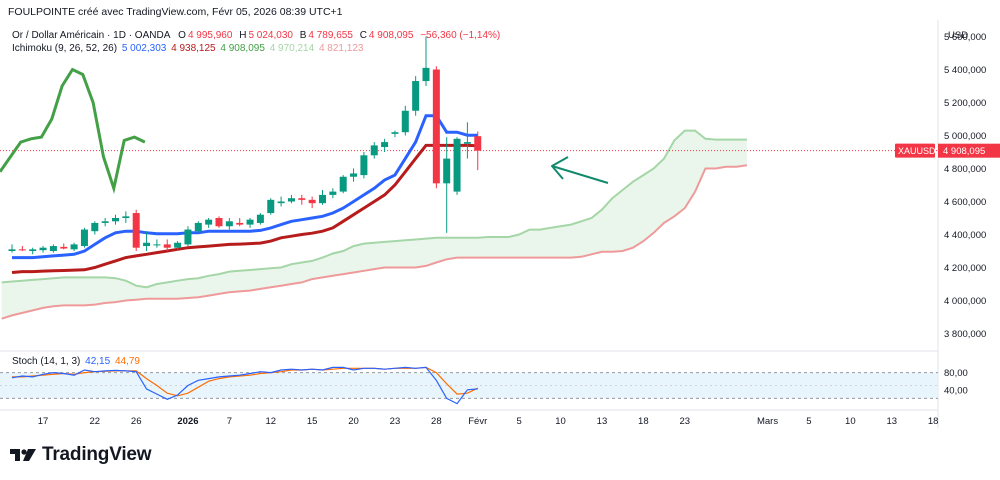 This screenshot has width=1000, height=480. I want to click on stoch-legend: Stoch (14, 1, 3) 42,15 44,79, so click(77, 361).